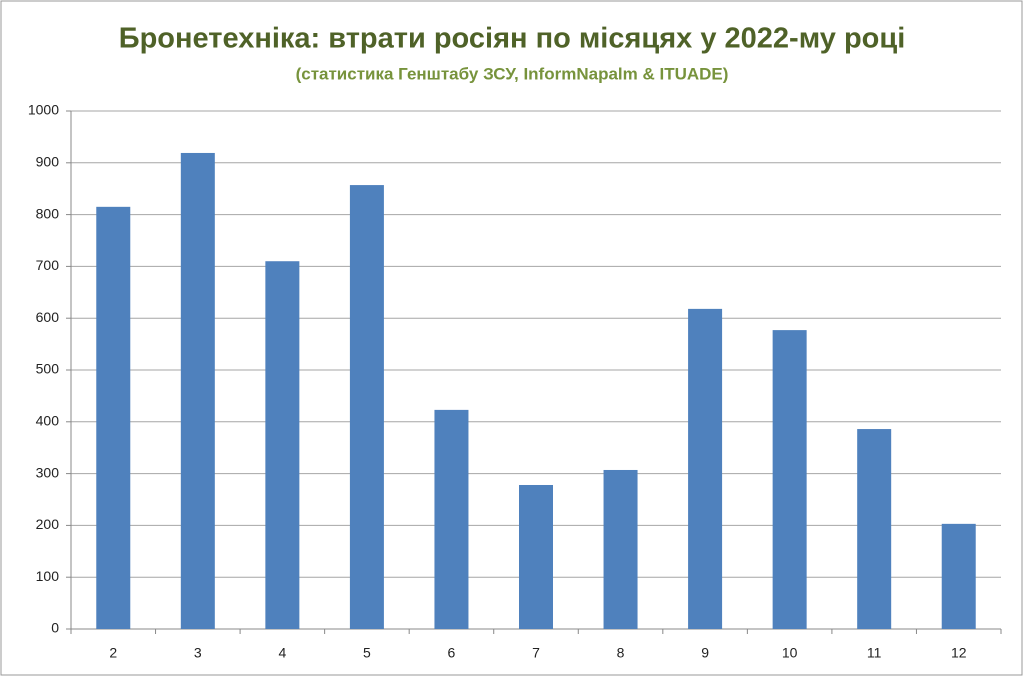 This screenshot has height=677, width=1024. What do you see at coordinates (959, 653) in the screenshot?
I see `x-tick-label: 12` at bounding box center [959, 653].